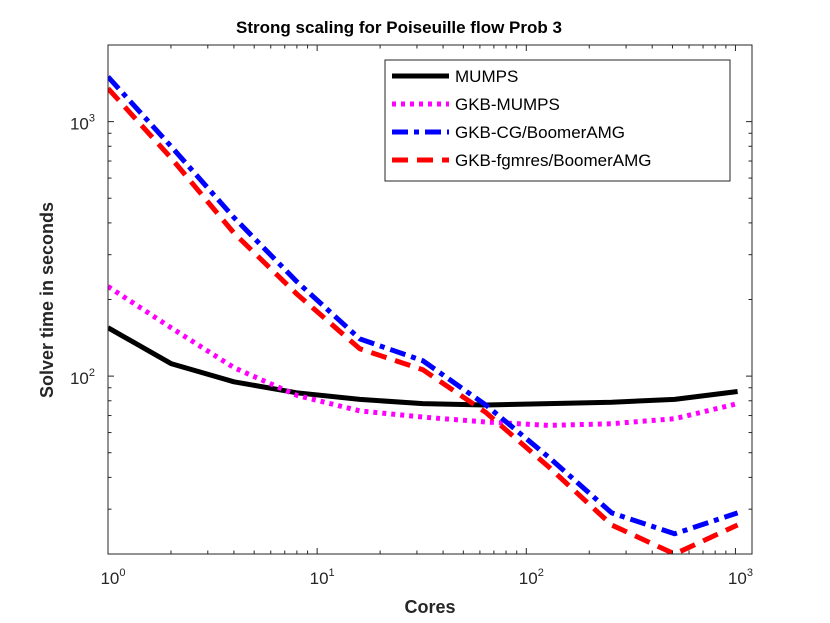 The image size is (830, 623). What do you see at coordinates (507, 104) in the screenshot?
I see `legend-label-1: GKB-MUMPS` at bounding box center [507, 104].